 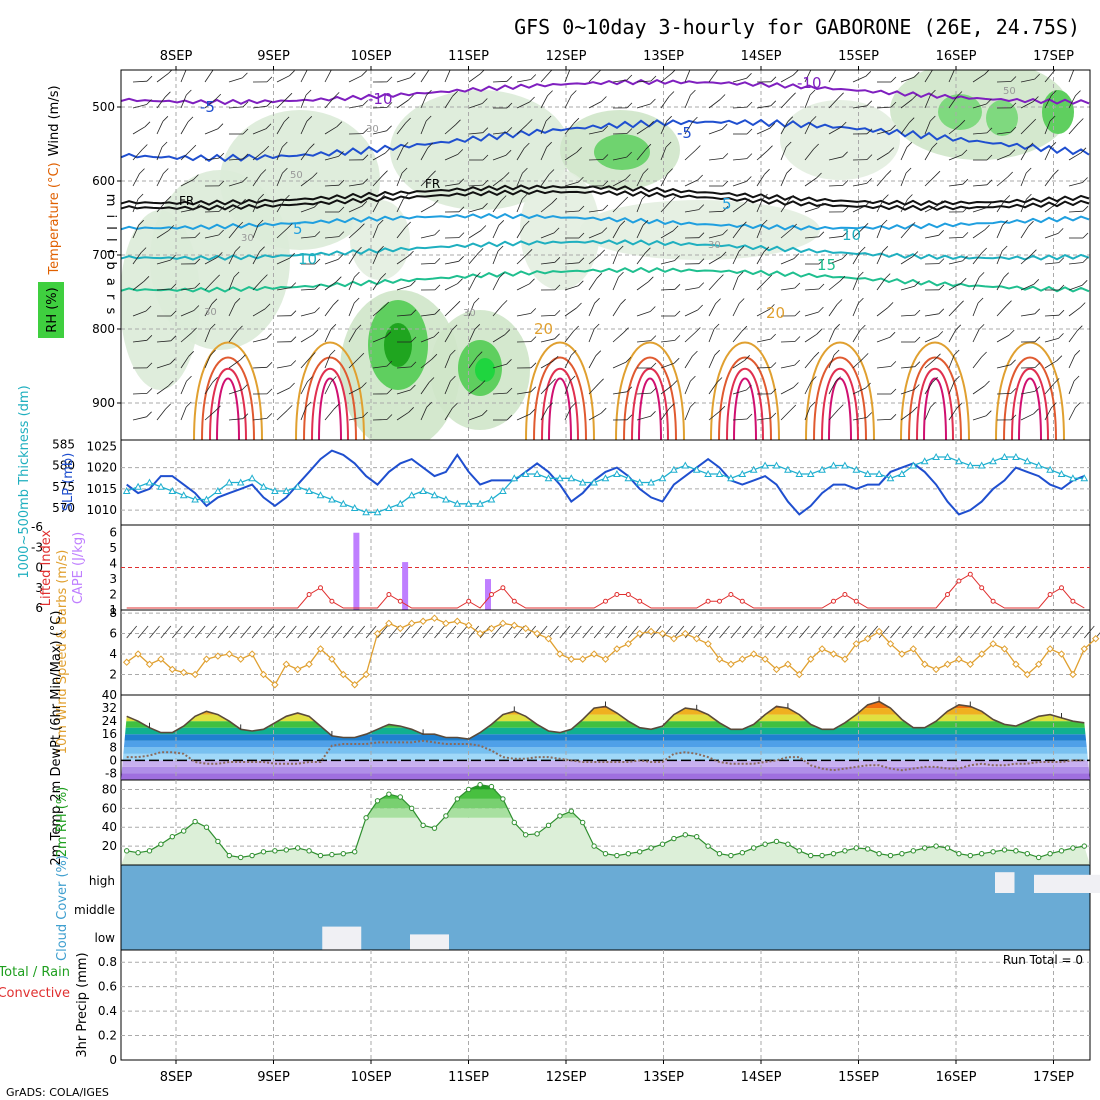 What do you see at coordinates (113, 564) in the screenshot?
I see `cape-tick-4: 4` at bounding box center [113, 564].